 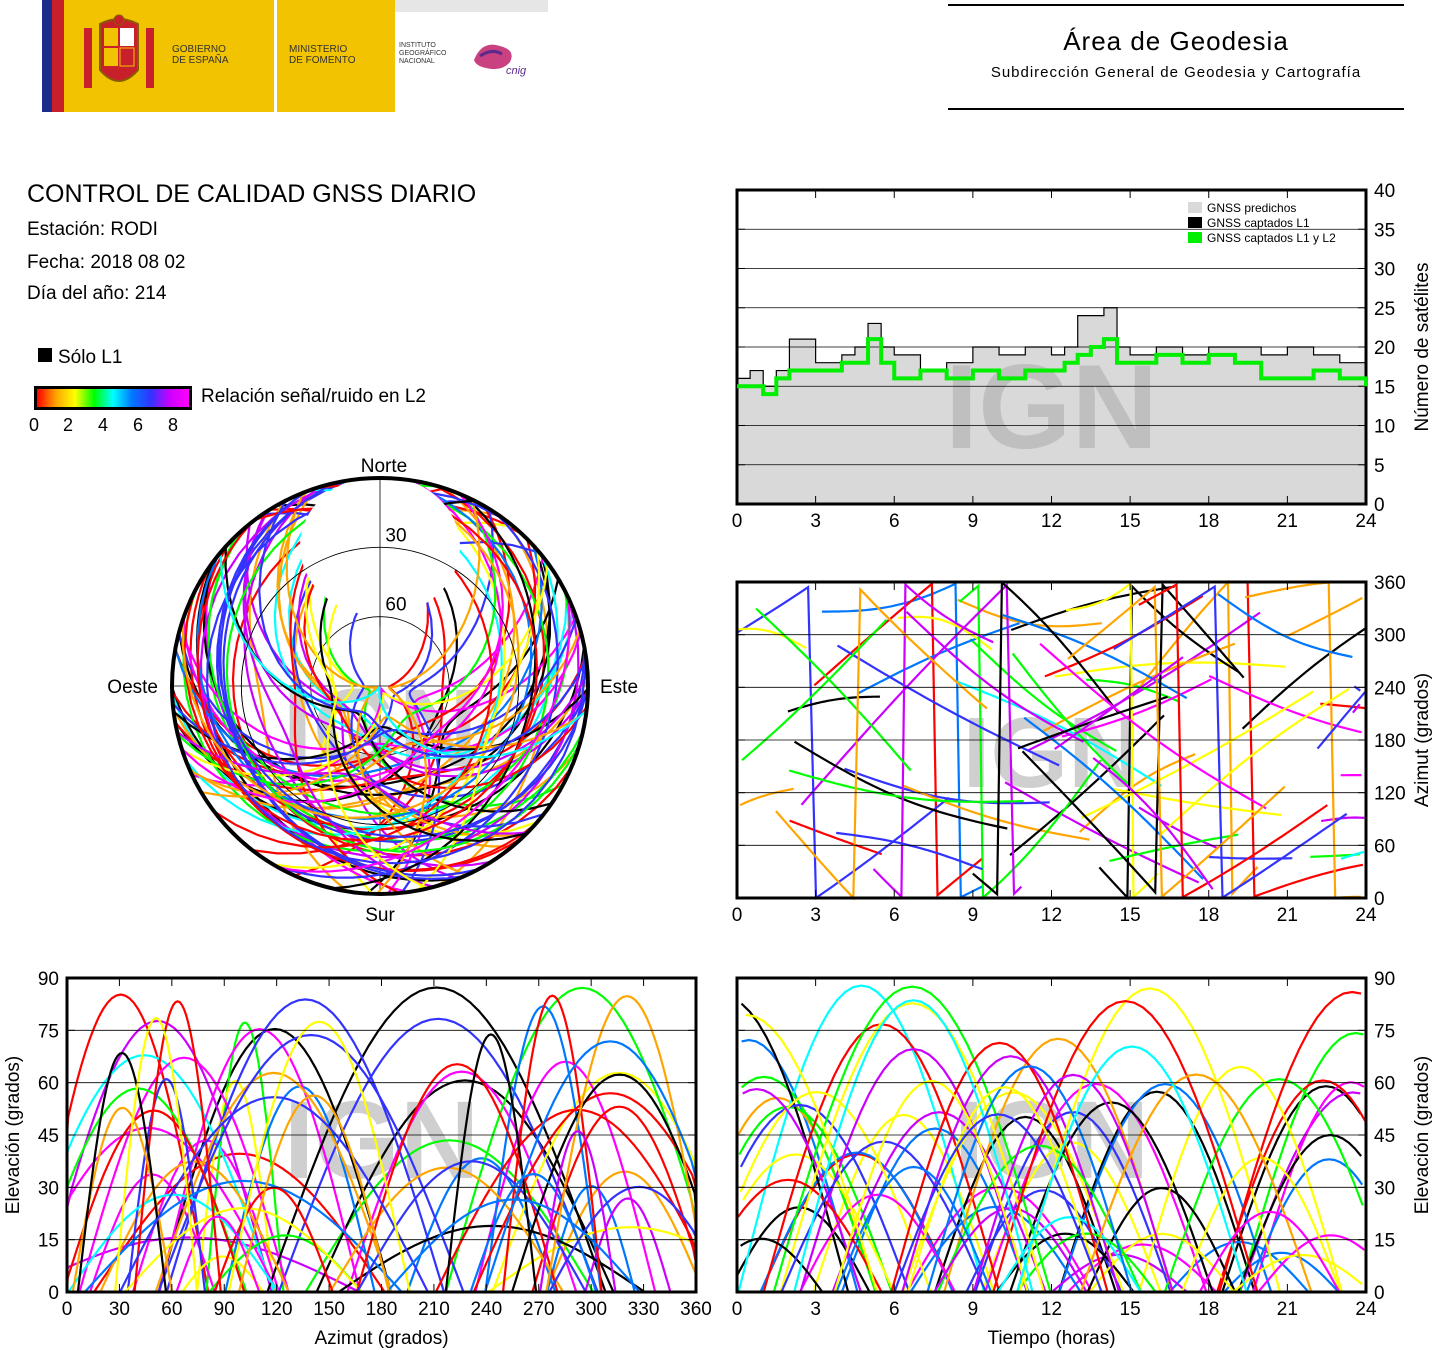 What do you see at coordinates (382, 1309) in the screenshot?
I see `x-tick-label: 180` at bounding box center [382, 1309].